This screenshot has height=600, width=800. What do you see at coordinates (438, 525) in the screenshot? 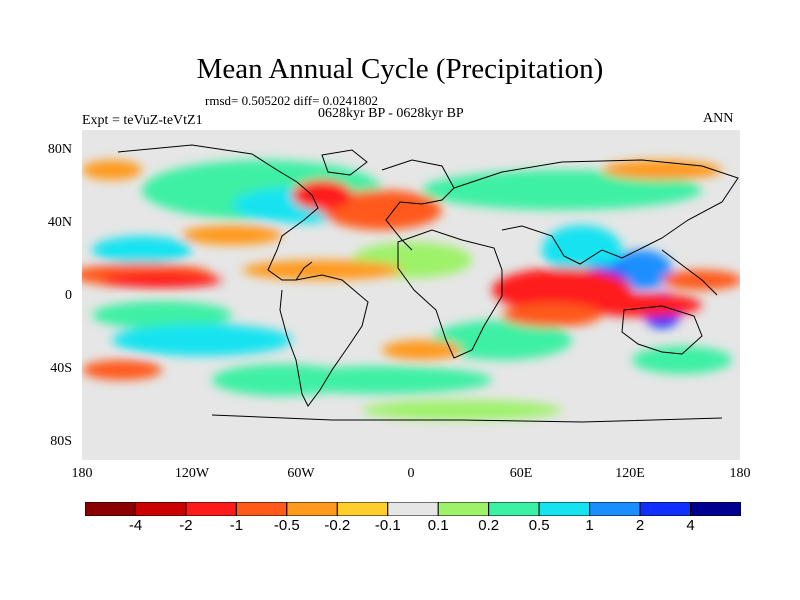
I see `colorbar-label: 0.1` at bounding box center [438, 525].